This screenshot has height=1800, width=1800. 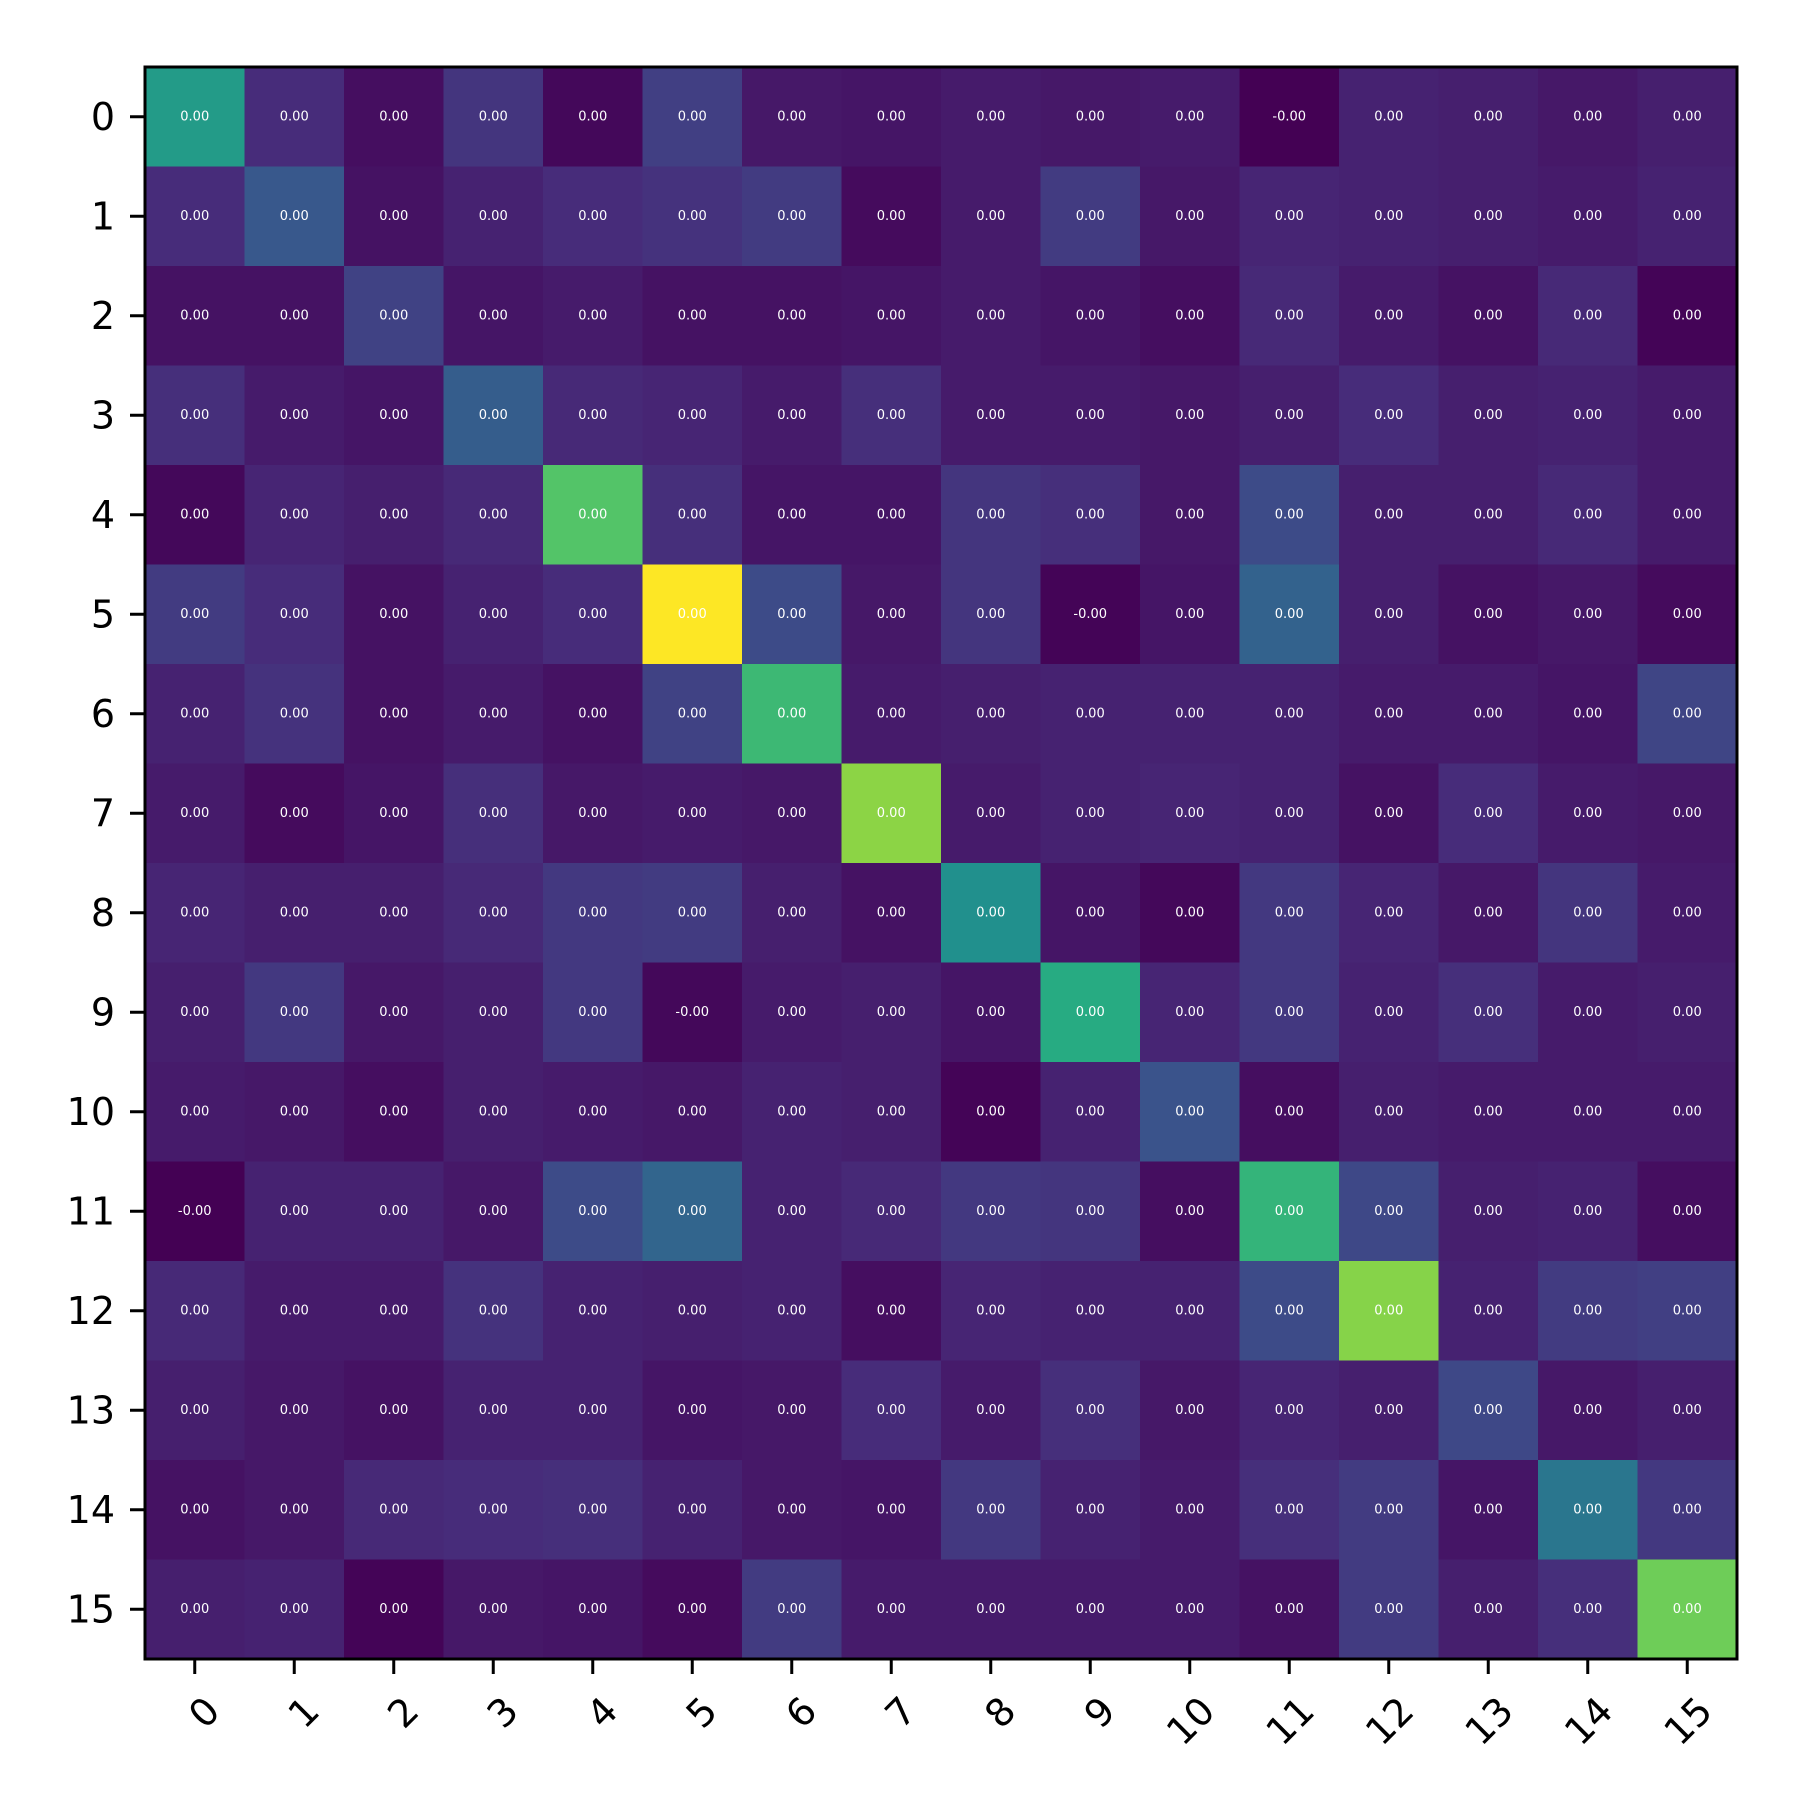 I want to click on y-tick-label: 15, so click(x=91, y=1609).